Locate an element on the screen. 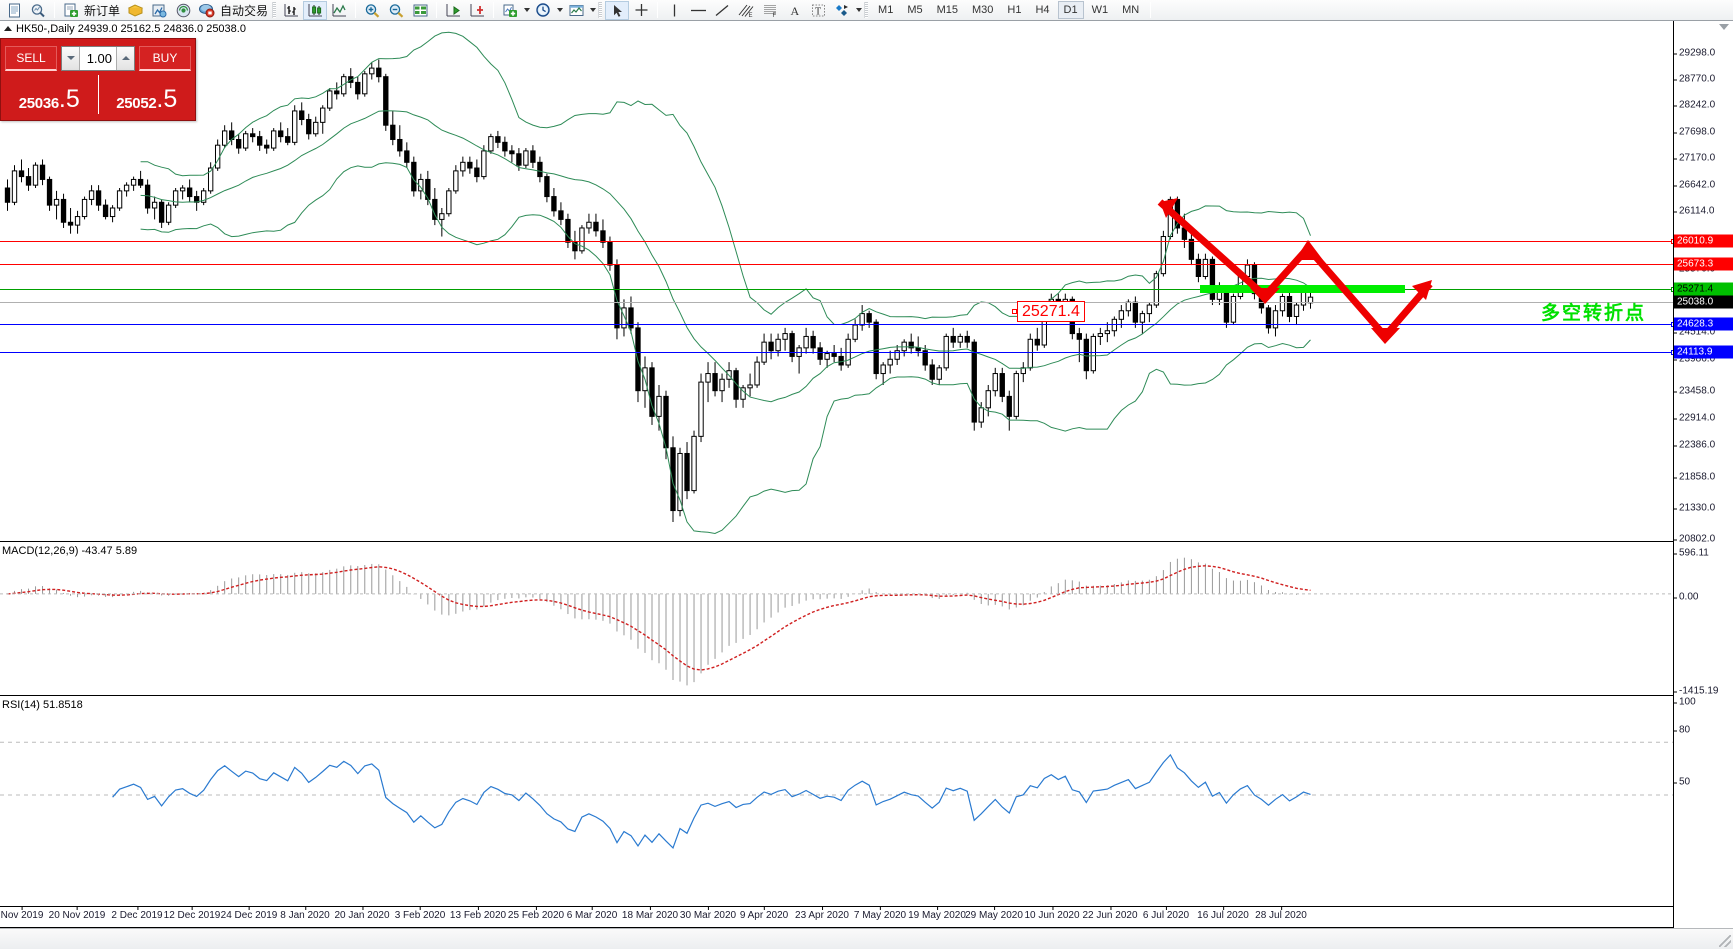 The image size is (1733, 949). new-order-icon is located at coordinates (71, 10).